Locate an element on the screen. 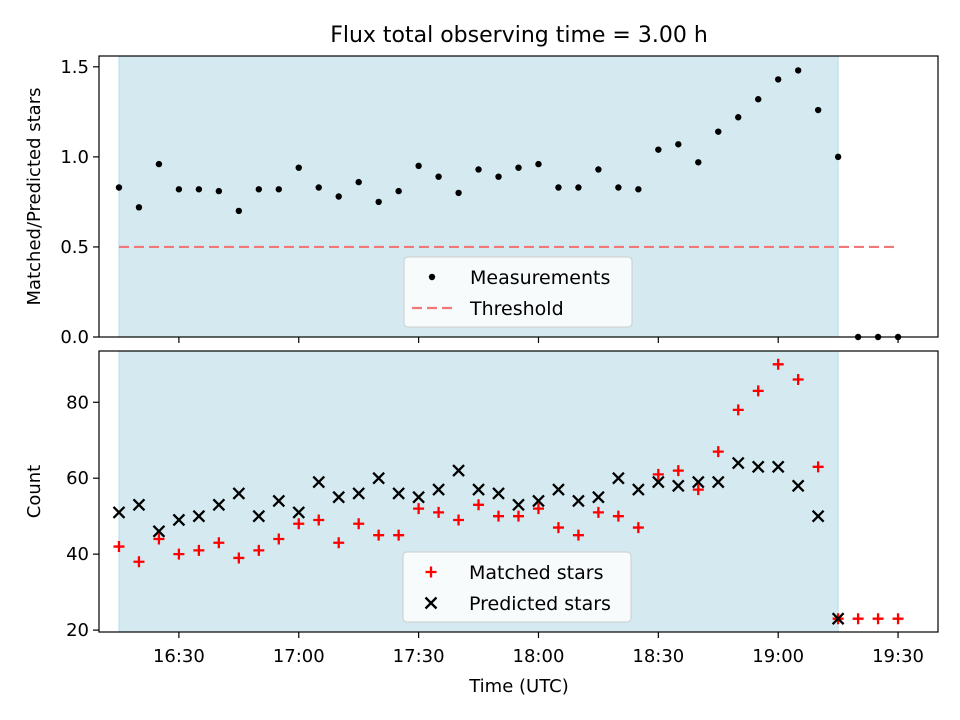 This screenshot has width=960, height=720. x-tick-label: 19:00 is located at coordinates (778, 656).